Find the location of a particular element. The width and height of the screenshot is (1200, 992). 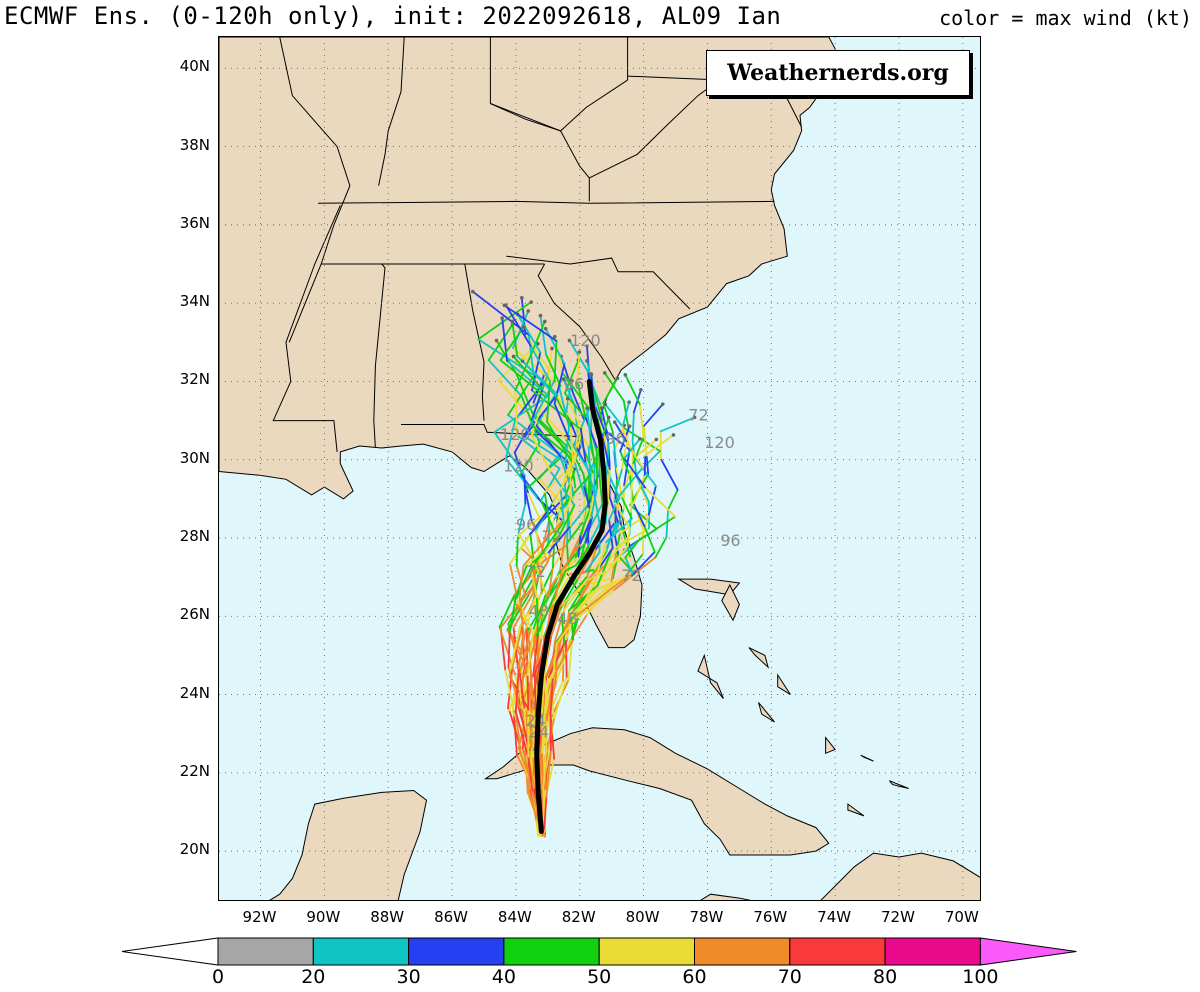

lon-label: 72W is located at coordinates (898, 917).